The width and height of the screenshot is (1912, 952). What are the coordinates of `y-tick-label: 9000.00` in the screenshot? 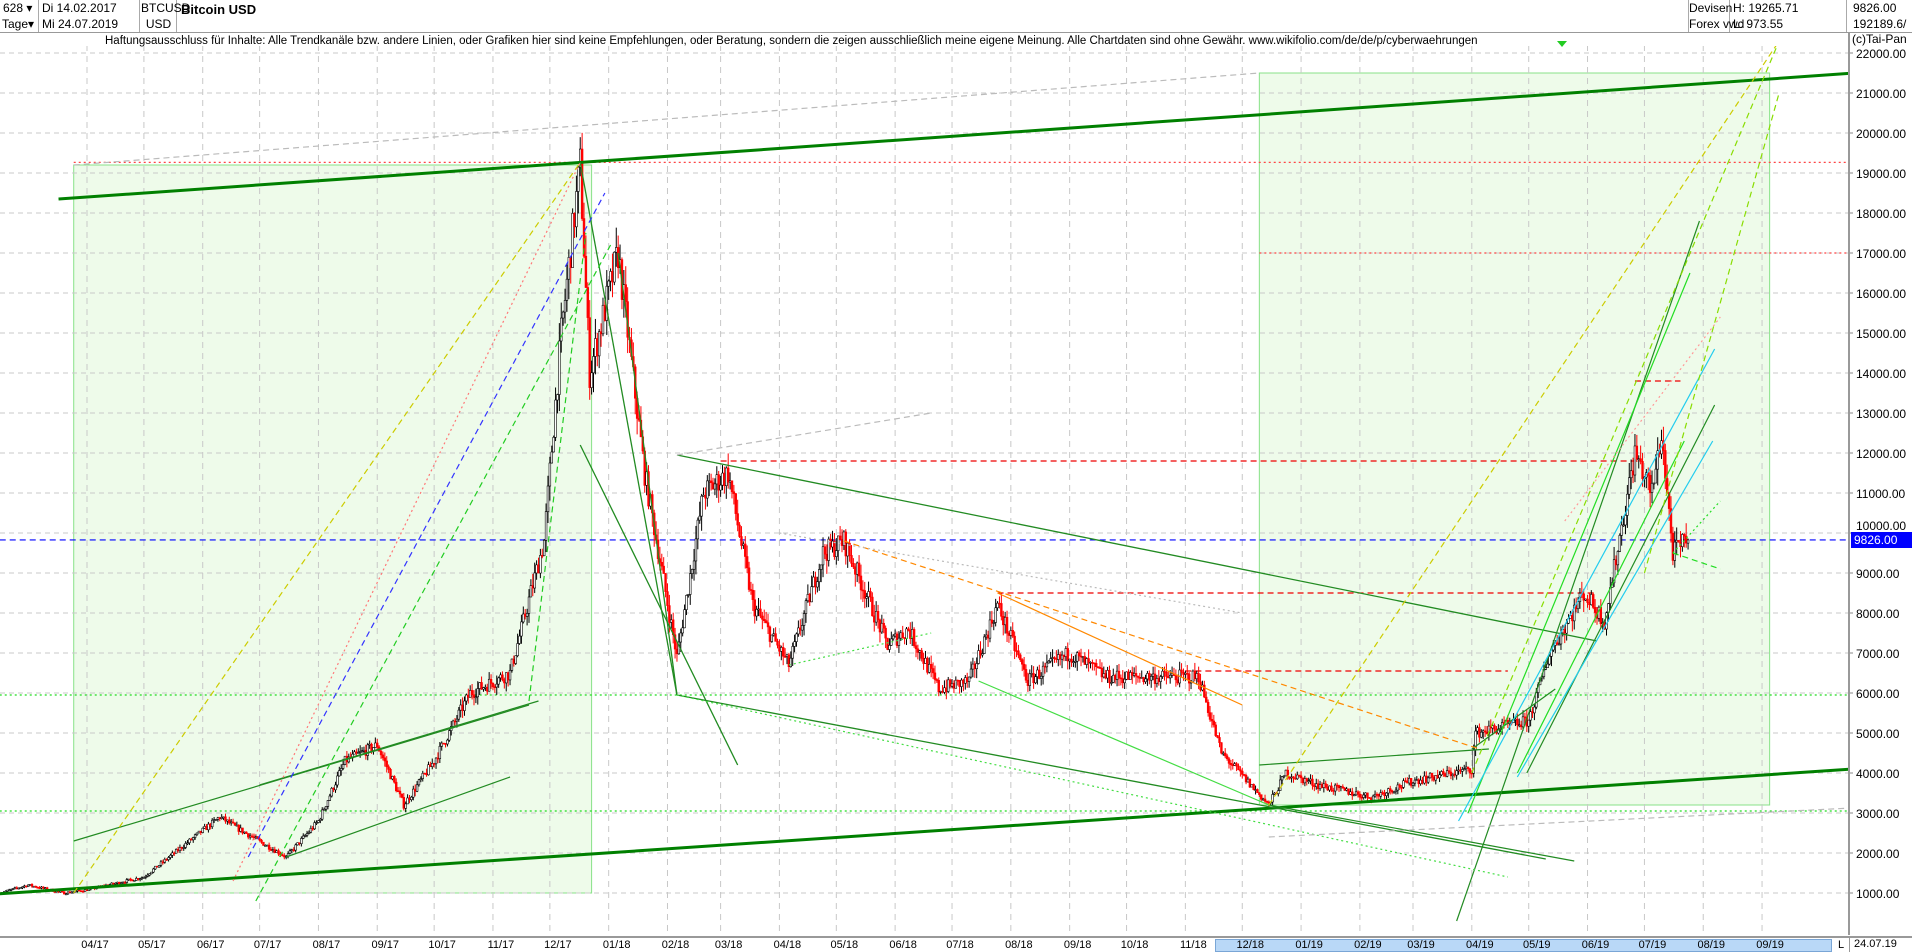 It's located at (1878, 574).